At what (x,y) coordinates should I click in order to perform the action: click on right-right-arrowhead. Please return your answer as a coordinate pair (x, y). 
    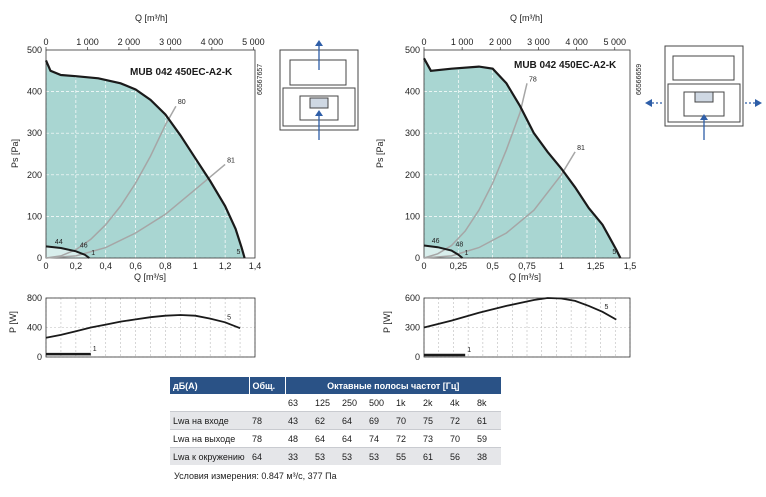
    Looking at the image, I should click on (758, 103).